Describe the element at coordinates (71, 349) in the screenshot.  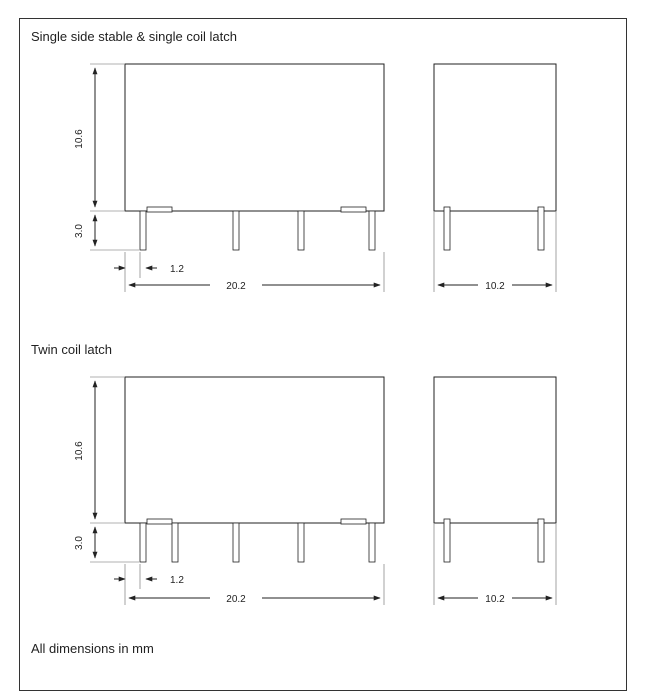
I see `section-title: Twin coil latch` at that location.